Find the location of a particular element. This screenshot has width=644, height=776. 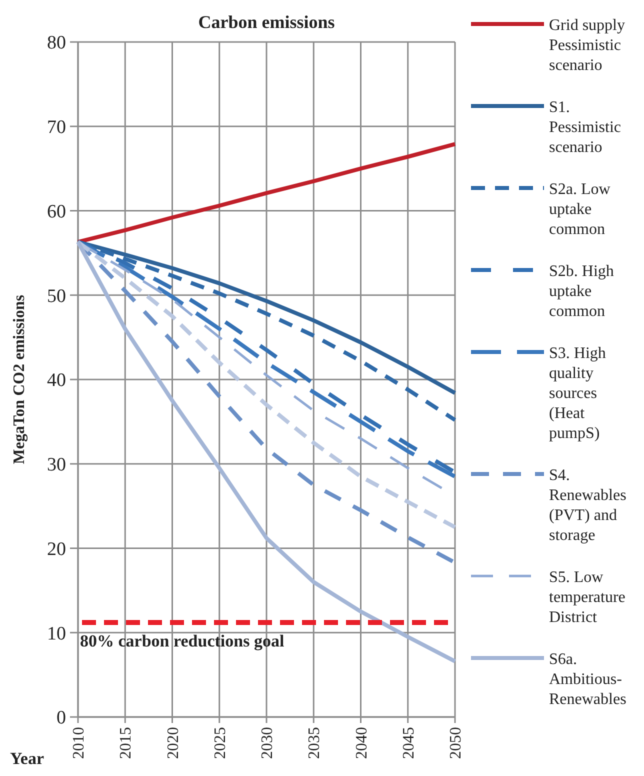

legend-label: S2b. High uptake common is located at coordinates (581, 291).